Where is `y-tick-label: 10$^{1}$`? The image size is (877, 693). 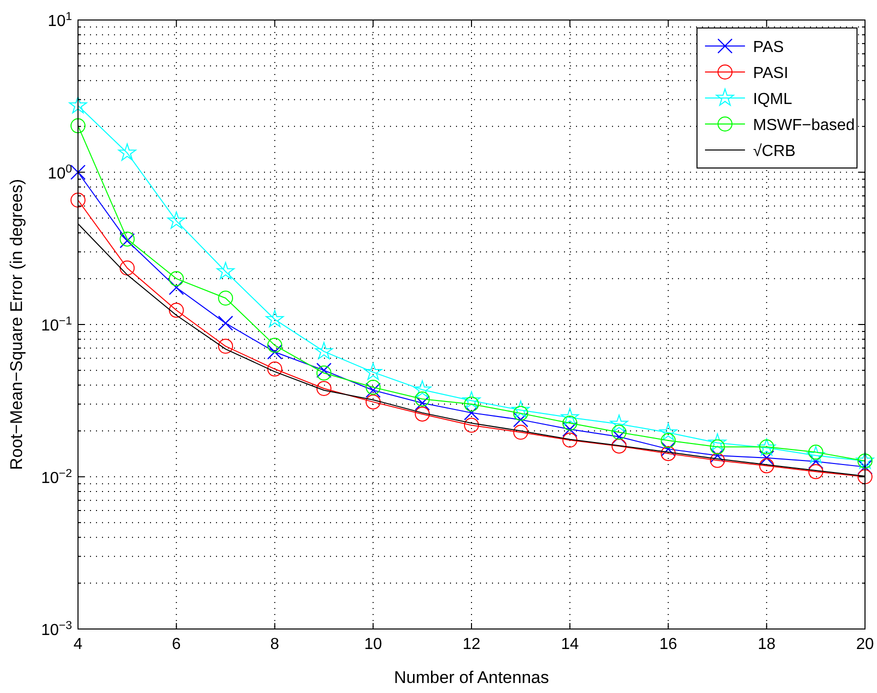
y-tick-label: 10$^{1}$ is located at coordinates (60, 20).